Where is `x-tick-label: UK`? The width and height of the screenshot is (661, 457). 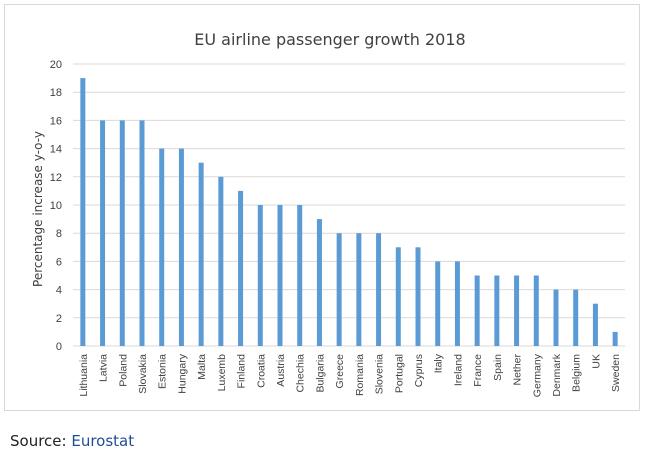 x-tick-label: UK is located at coordinates (596, 361).